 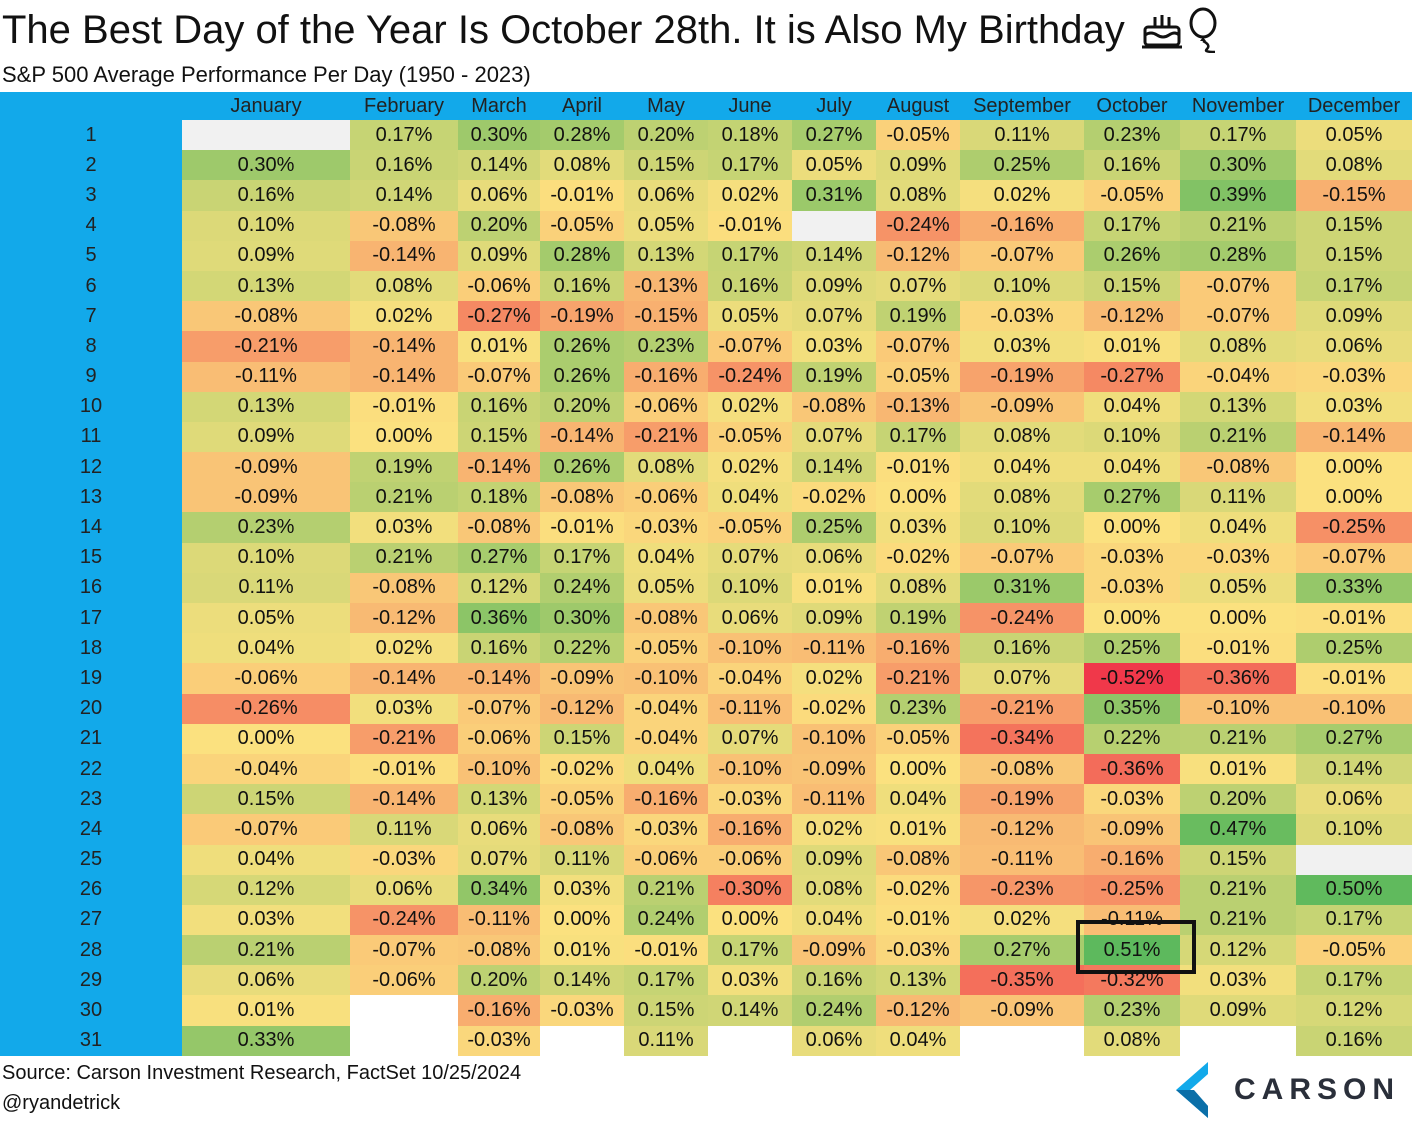 What do you see at coordinates (1132, 316) in the screenshot?
I see `heatmap-cell: -0.12%` at bounding box center [1132, 316].